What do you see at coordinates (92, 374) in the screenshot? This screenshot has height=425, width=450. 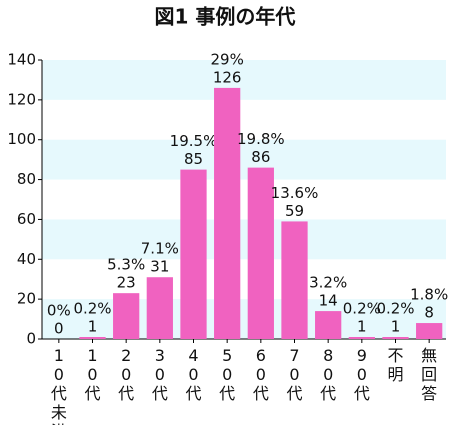 I see `x-tick-label: 10代` at bounding box center [92, 374].